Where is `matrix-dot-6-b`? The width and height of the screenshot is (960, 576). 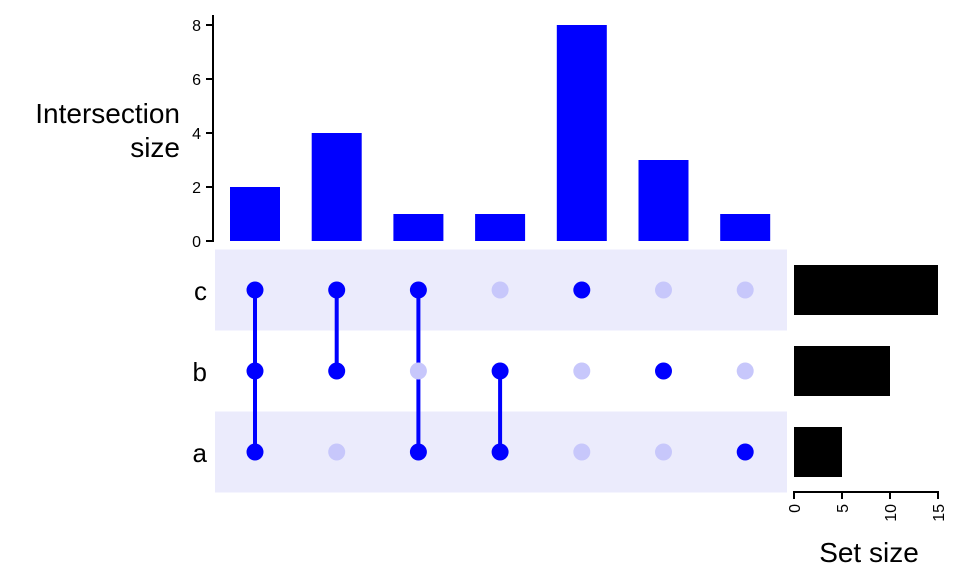
matrix-dot-6-b is located at coordinates (663, 371).